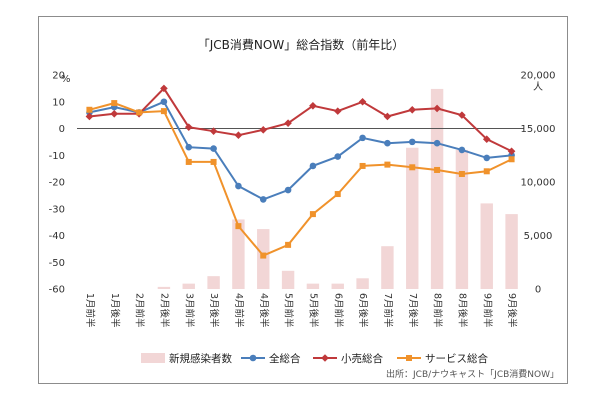 This screenshot has height=400, width=600. What do you see at coordinates (57, 236) in the screenshot?
I see `left-tick-label: -40` at bounding box center [57, 236].